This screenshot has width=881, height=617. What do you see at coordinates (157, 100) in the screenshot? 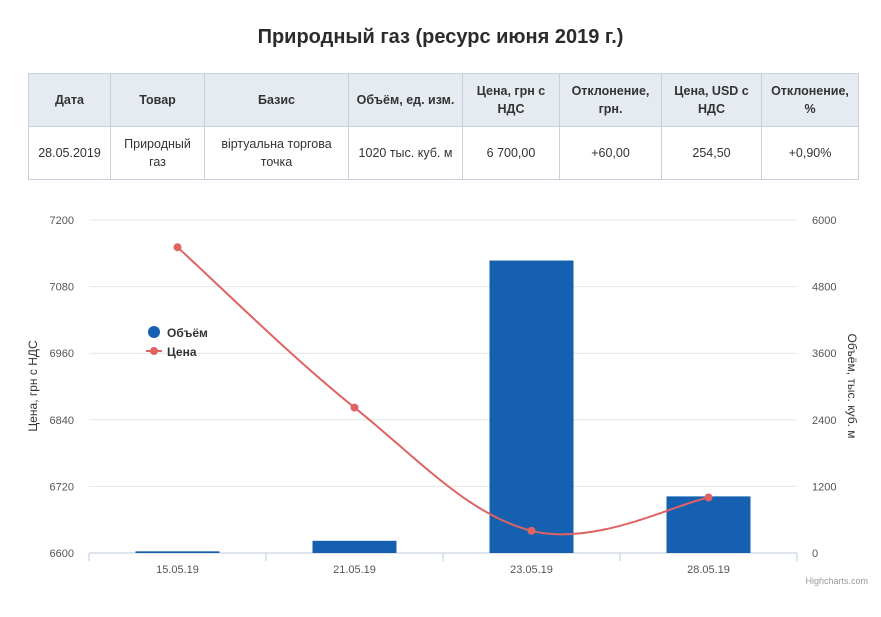
I see `header-product: Товар` at bounding box center [157, 100].